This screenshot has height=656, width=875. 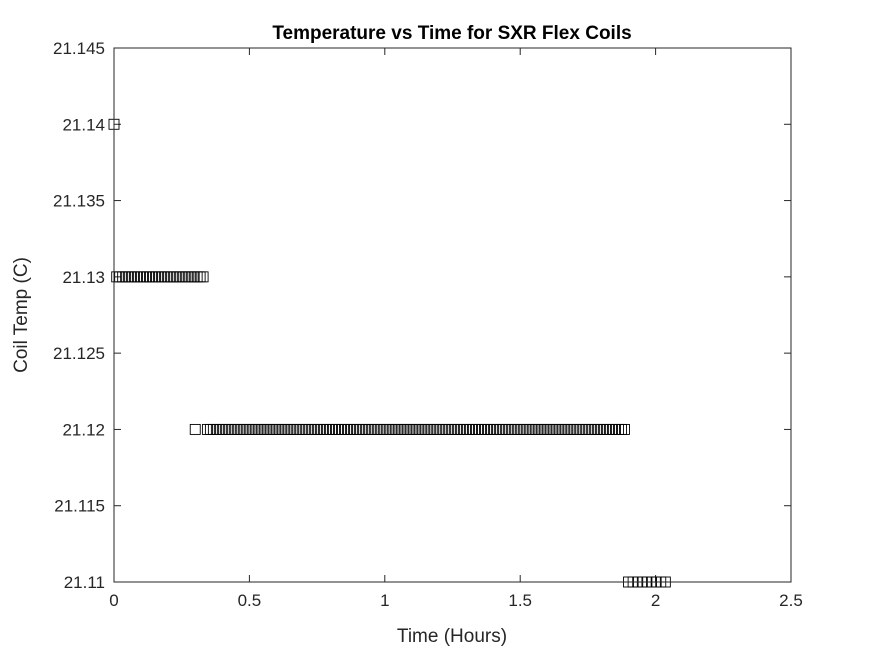 I want to click on x-tick-label: 0.5, so click(x=250, y=600).